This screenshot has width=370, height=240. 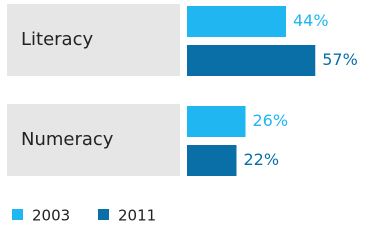 What do you see at coordinates (271, 120) in the screenshot?
I see `value-label: 26%` at bounding box center [271, 120].